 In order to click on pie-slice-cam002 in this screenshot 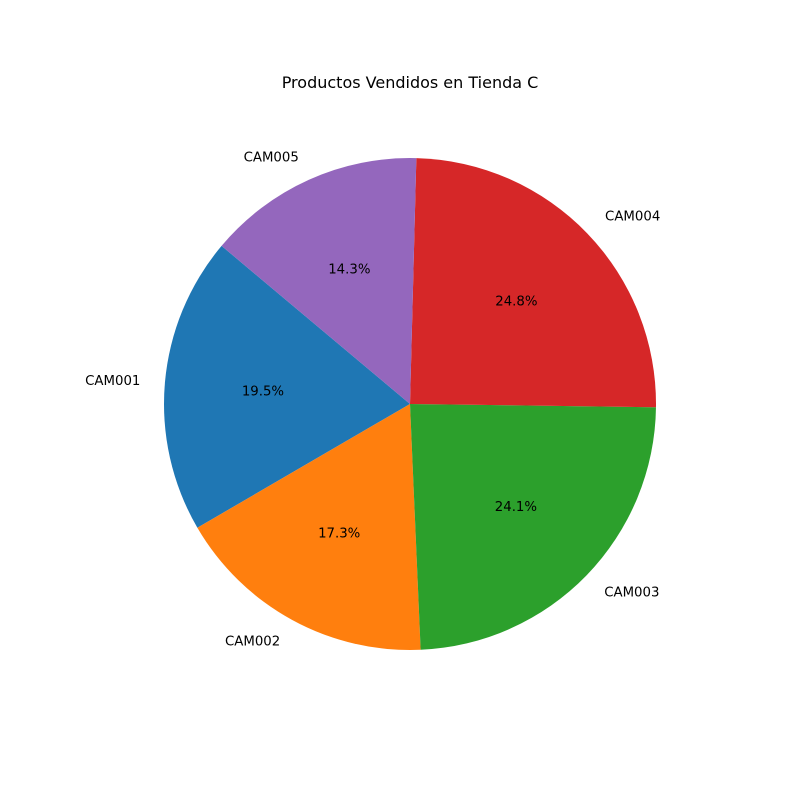, I will do `click(309, 527)`.